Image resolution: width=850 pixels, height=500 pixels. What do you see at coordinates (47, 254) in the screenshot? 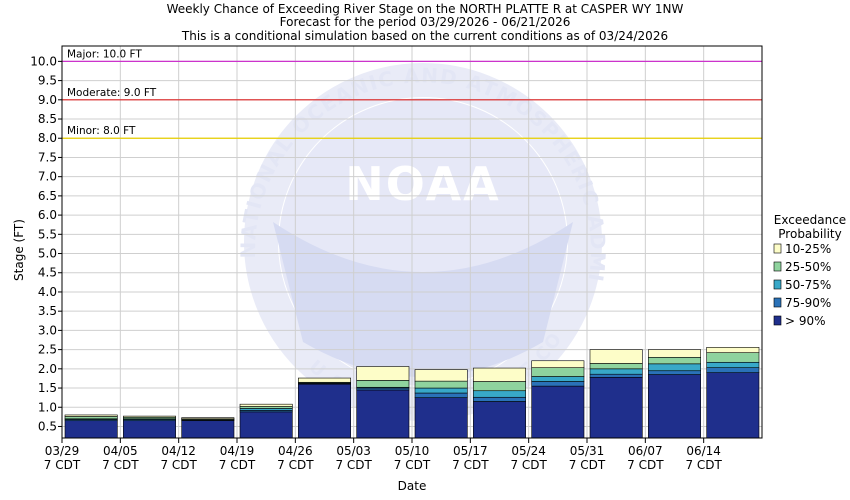
I see `y-tick-label: 5.0` at bounding box center [47, 254].